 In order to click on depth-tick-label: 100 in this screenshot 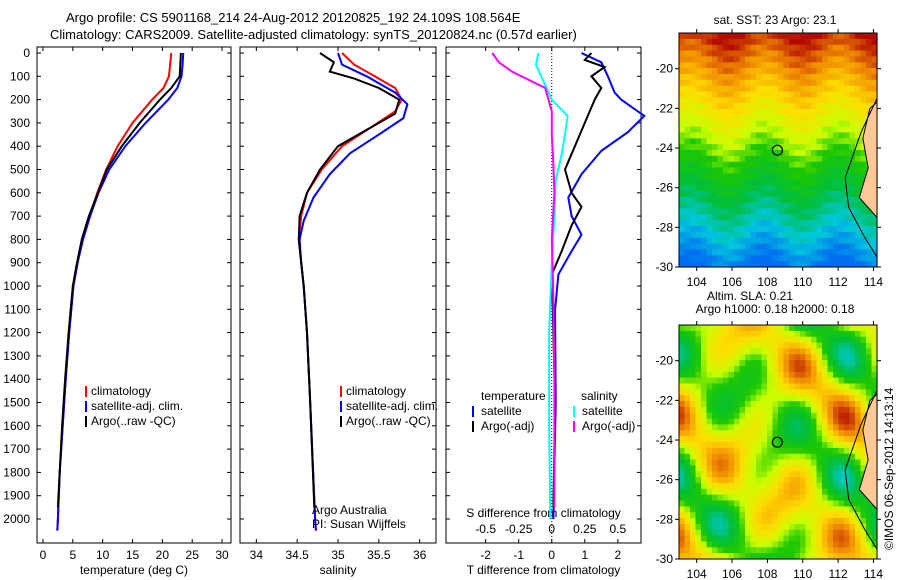, I will do `click(20, 76)`.